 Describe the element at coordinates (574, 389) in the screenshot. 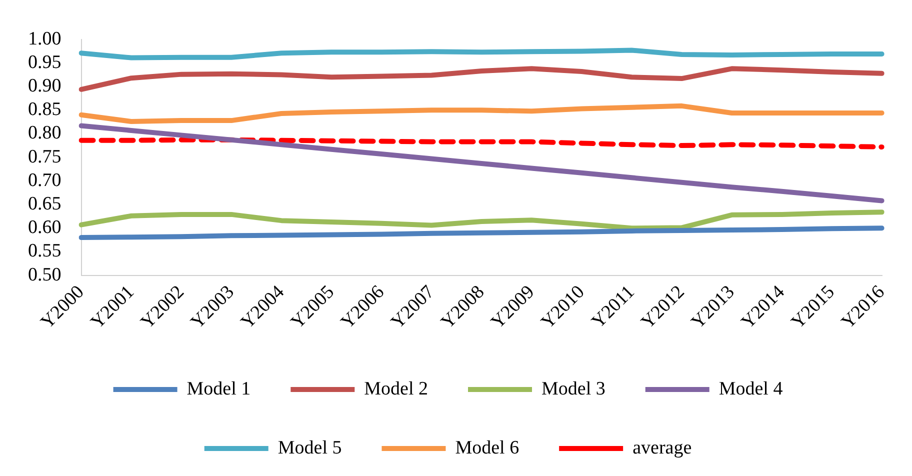

I see `legend-label: Model 3` at that location.